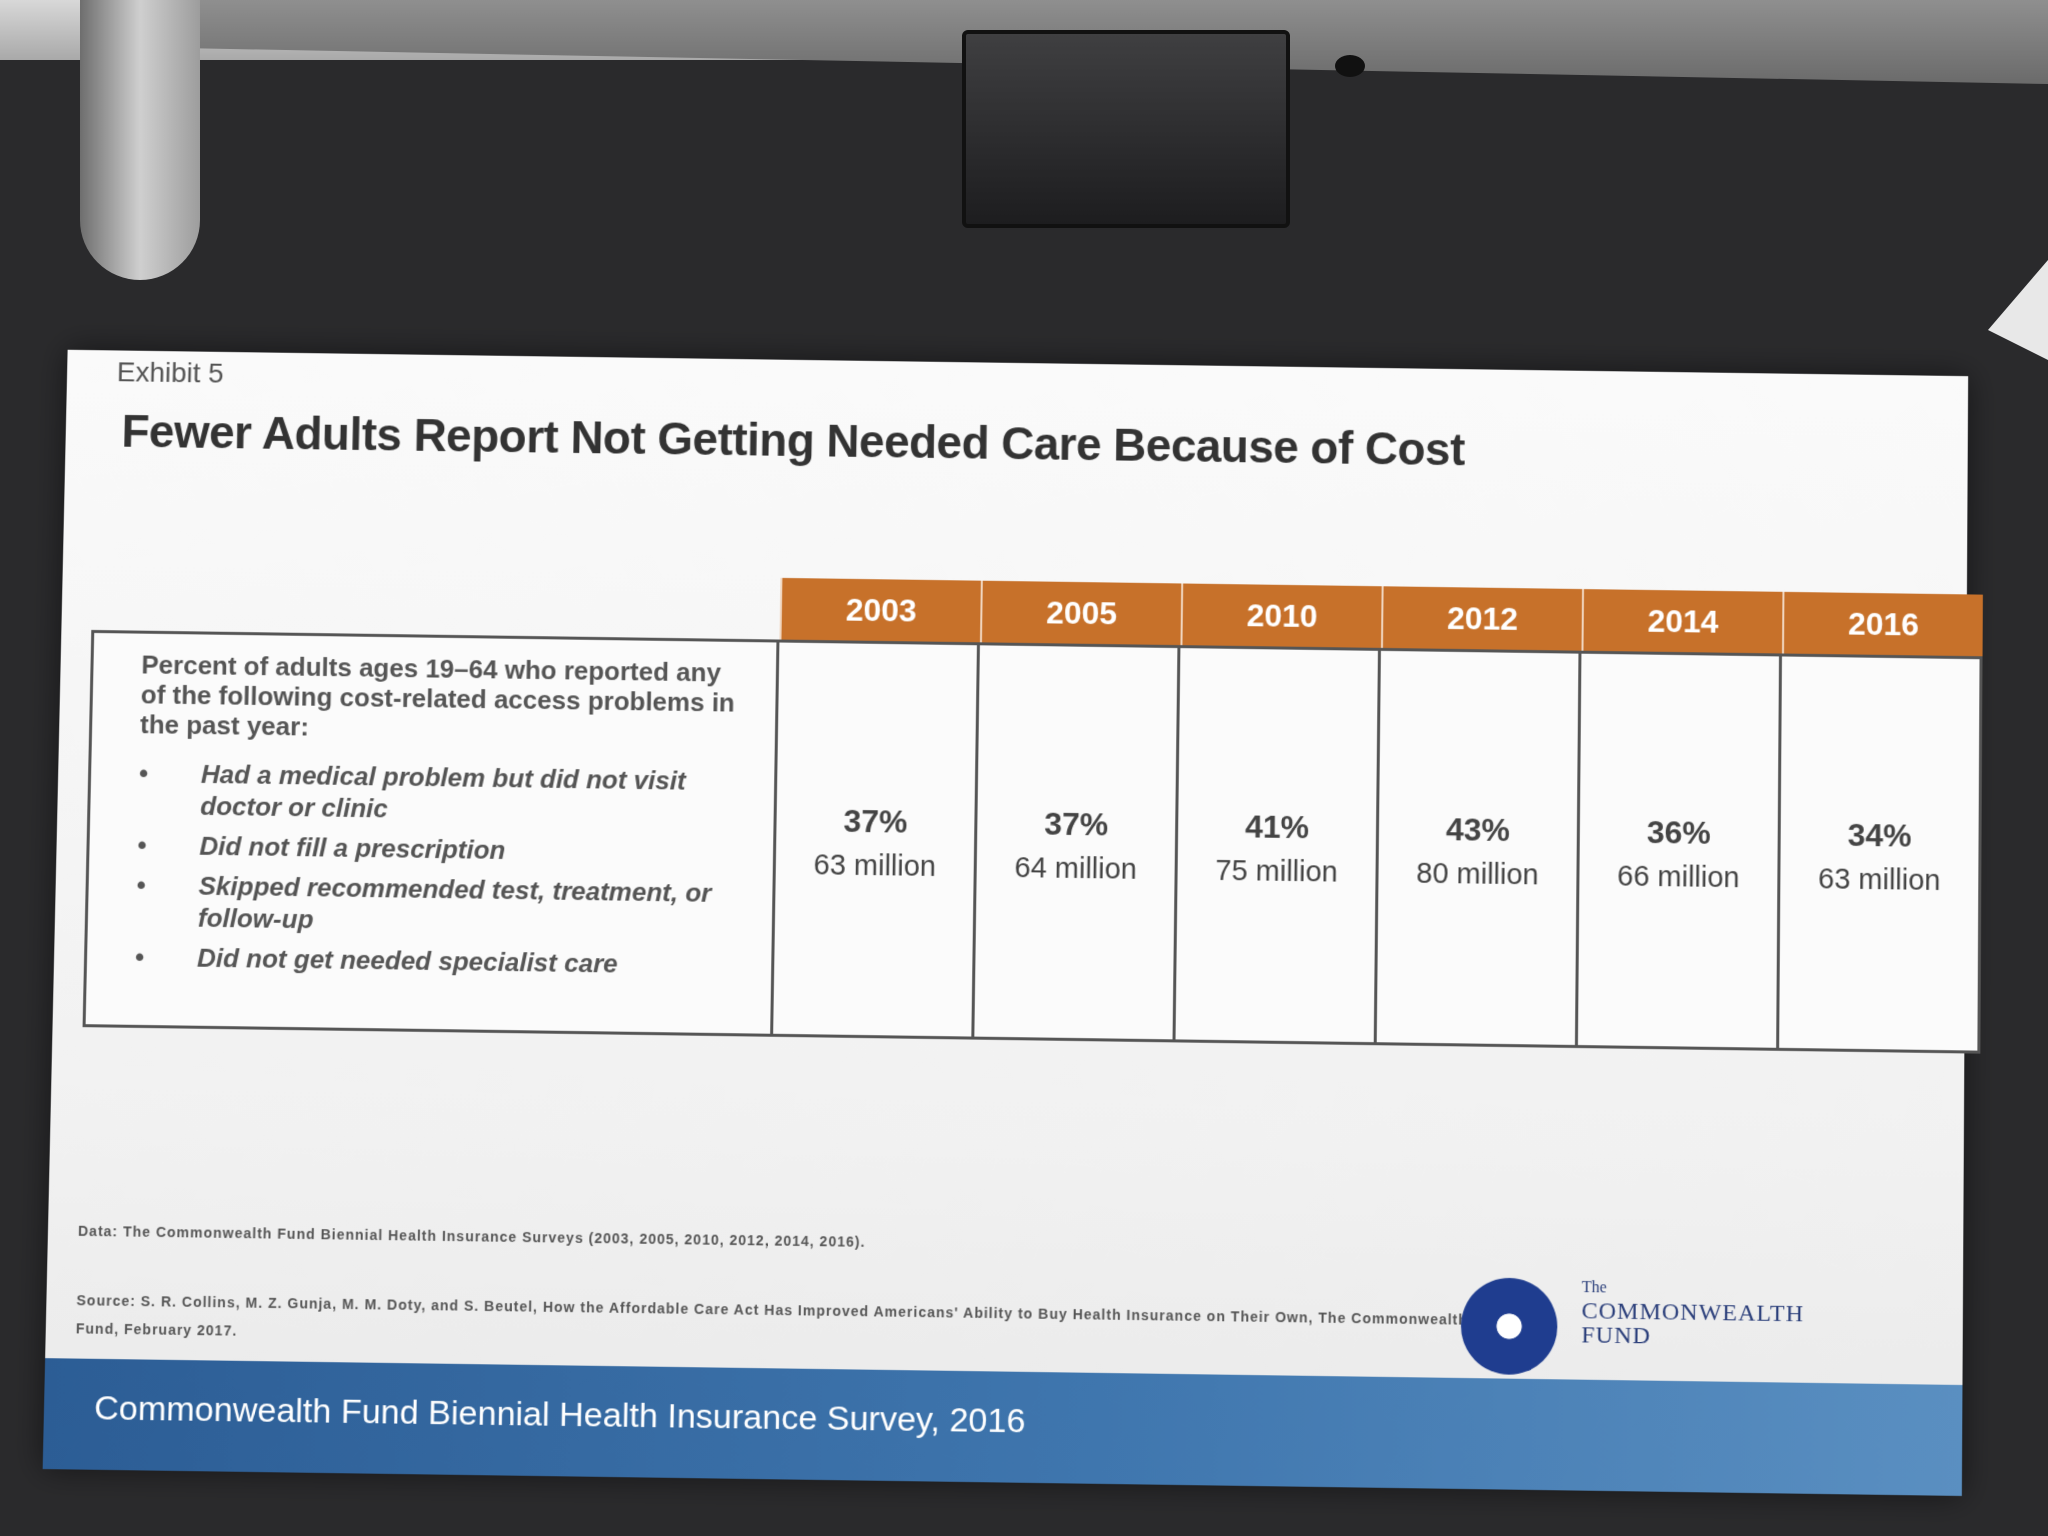 The height and width of the screenshot is (1536, 2048). Describe the element at coordinates (1478, 830) in the screenshot. I see `percent-value: 43%` at that location.